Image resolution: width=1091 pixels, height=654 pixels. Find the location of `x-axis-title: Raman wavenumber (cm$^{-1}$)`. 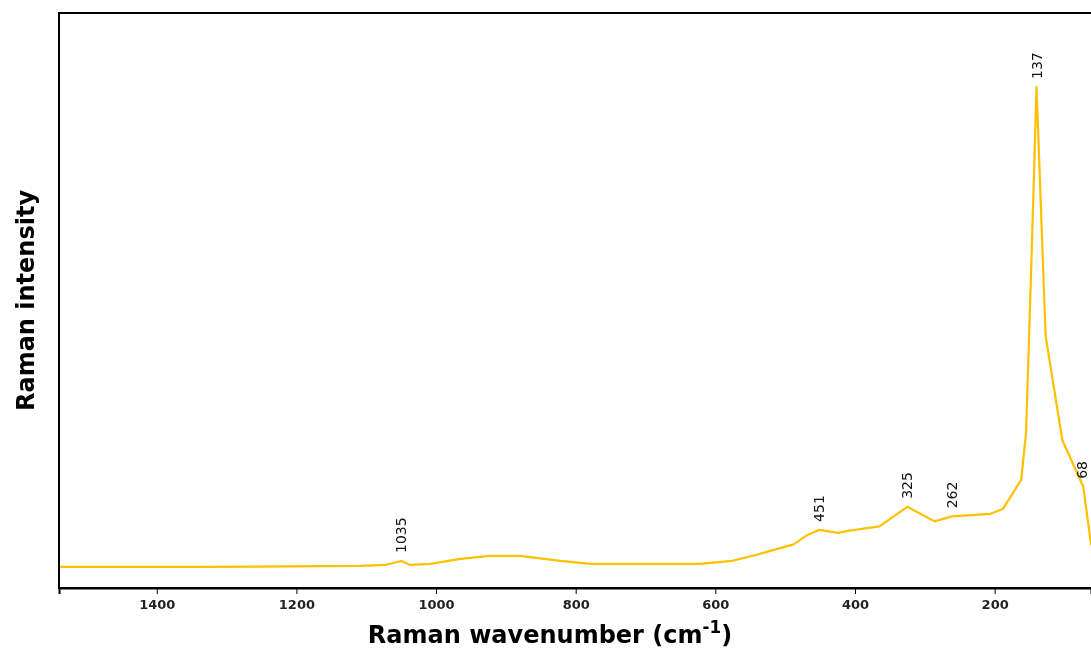

x-axis-title: Raman wavenumber (cm$^{-1}$) is located at coordinates (550, 633).